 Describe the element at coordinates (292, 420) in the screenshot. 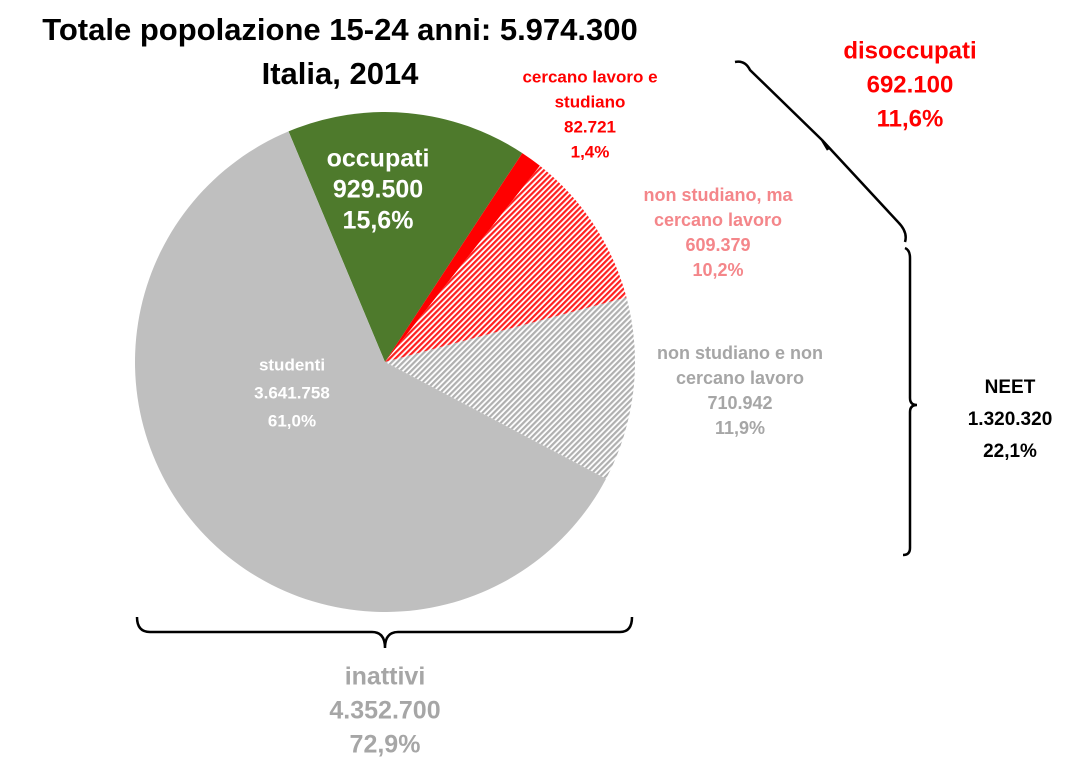

I see `slice-label: 61,0%` at that location.